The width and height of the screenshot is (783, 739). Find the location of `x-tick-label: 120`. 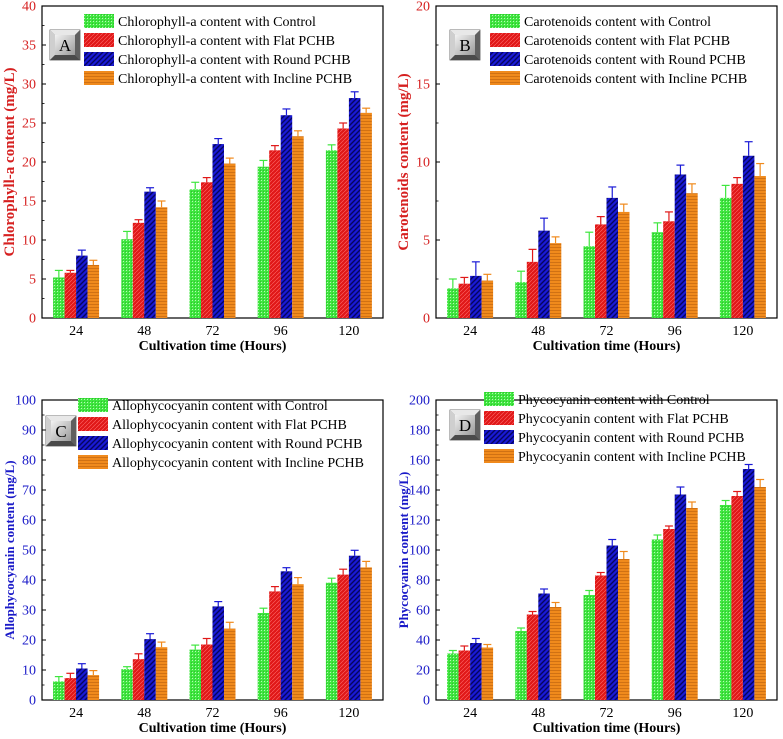

x-tick-label: 120 is located at coordinates (742, 331).